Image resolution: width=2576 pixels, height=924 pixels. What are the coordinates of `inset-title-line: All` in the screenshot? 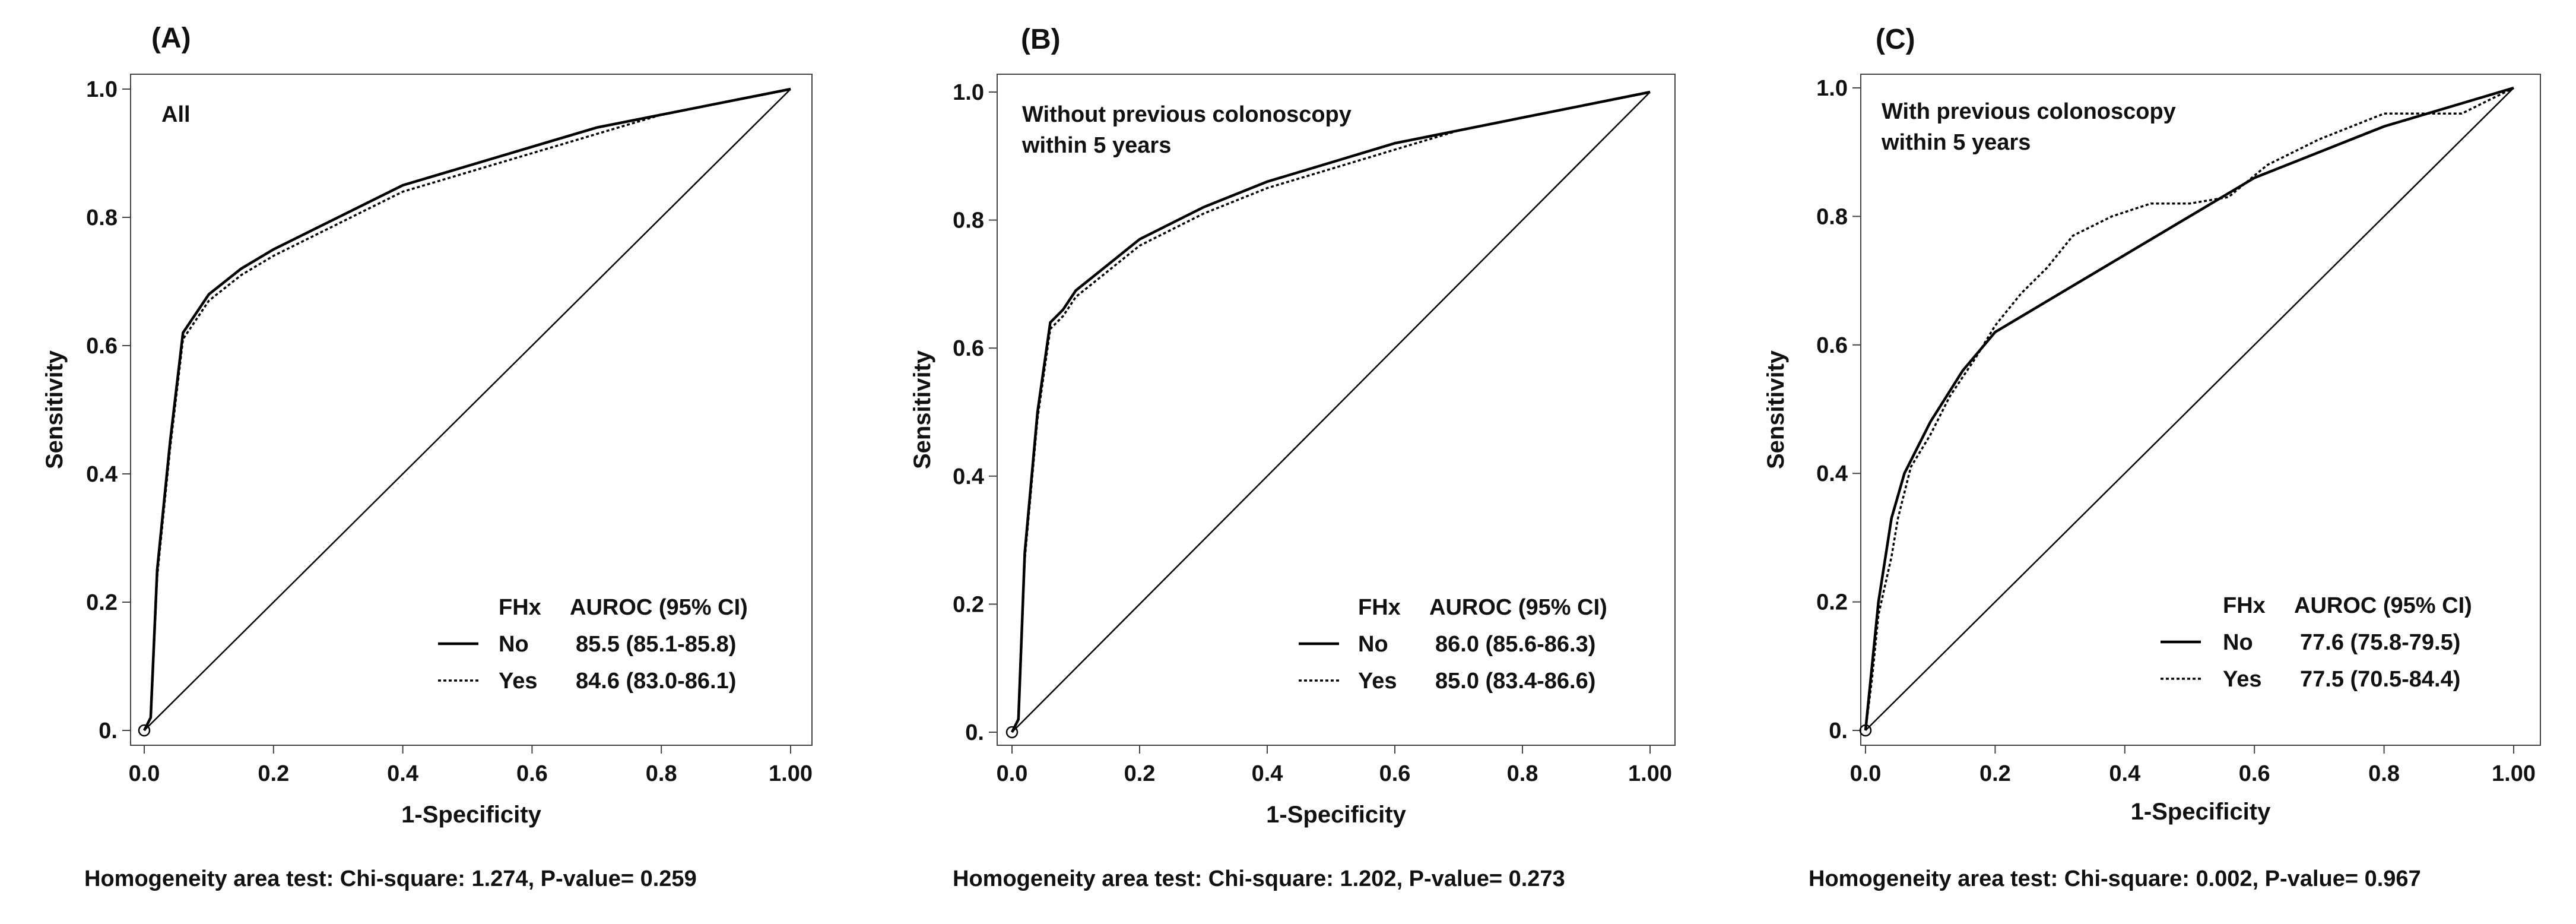 It's located at (176, 114).